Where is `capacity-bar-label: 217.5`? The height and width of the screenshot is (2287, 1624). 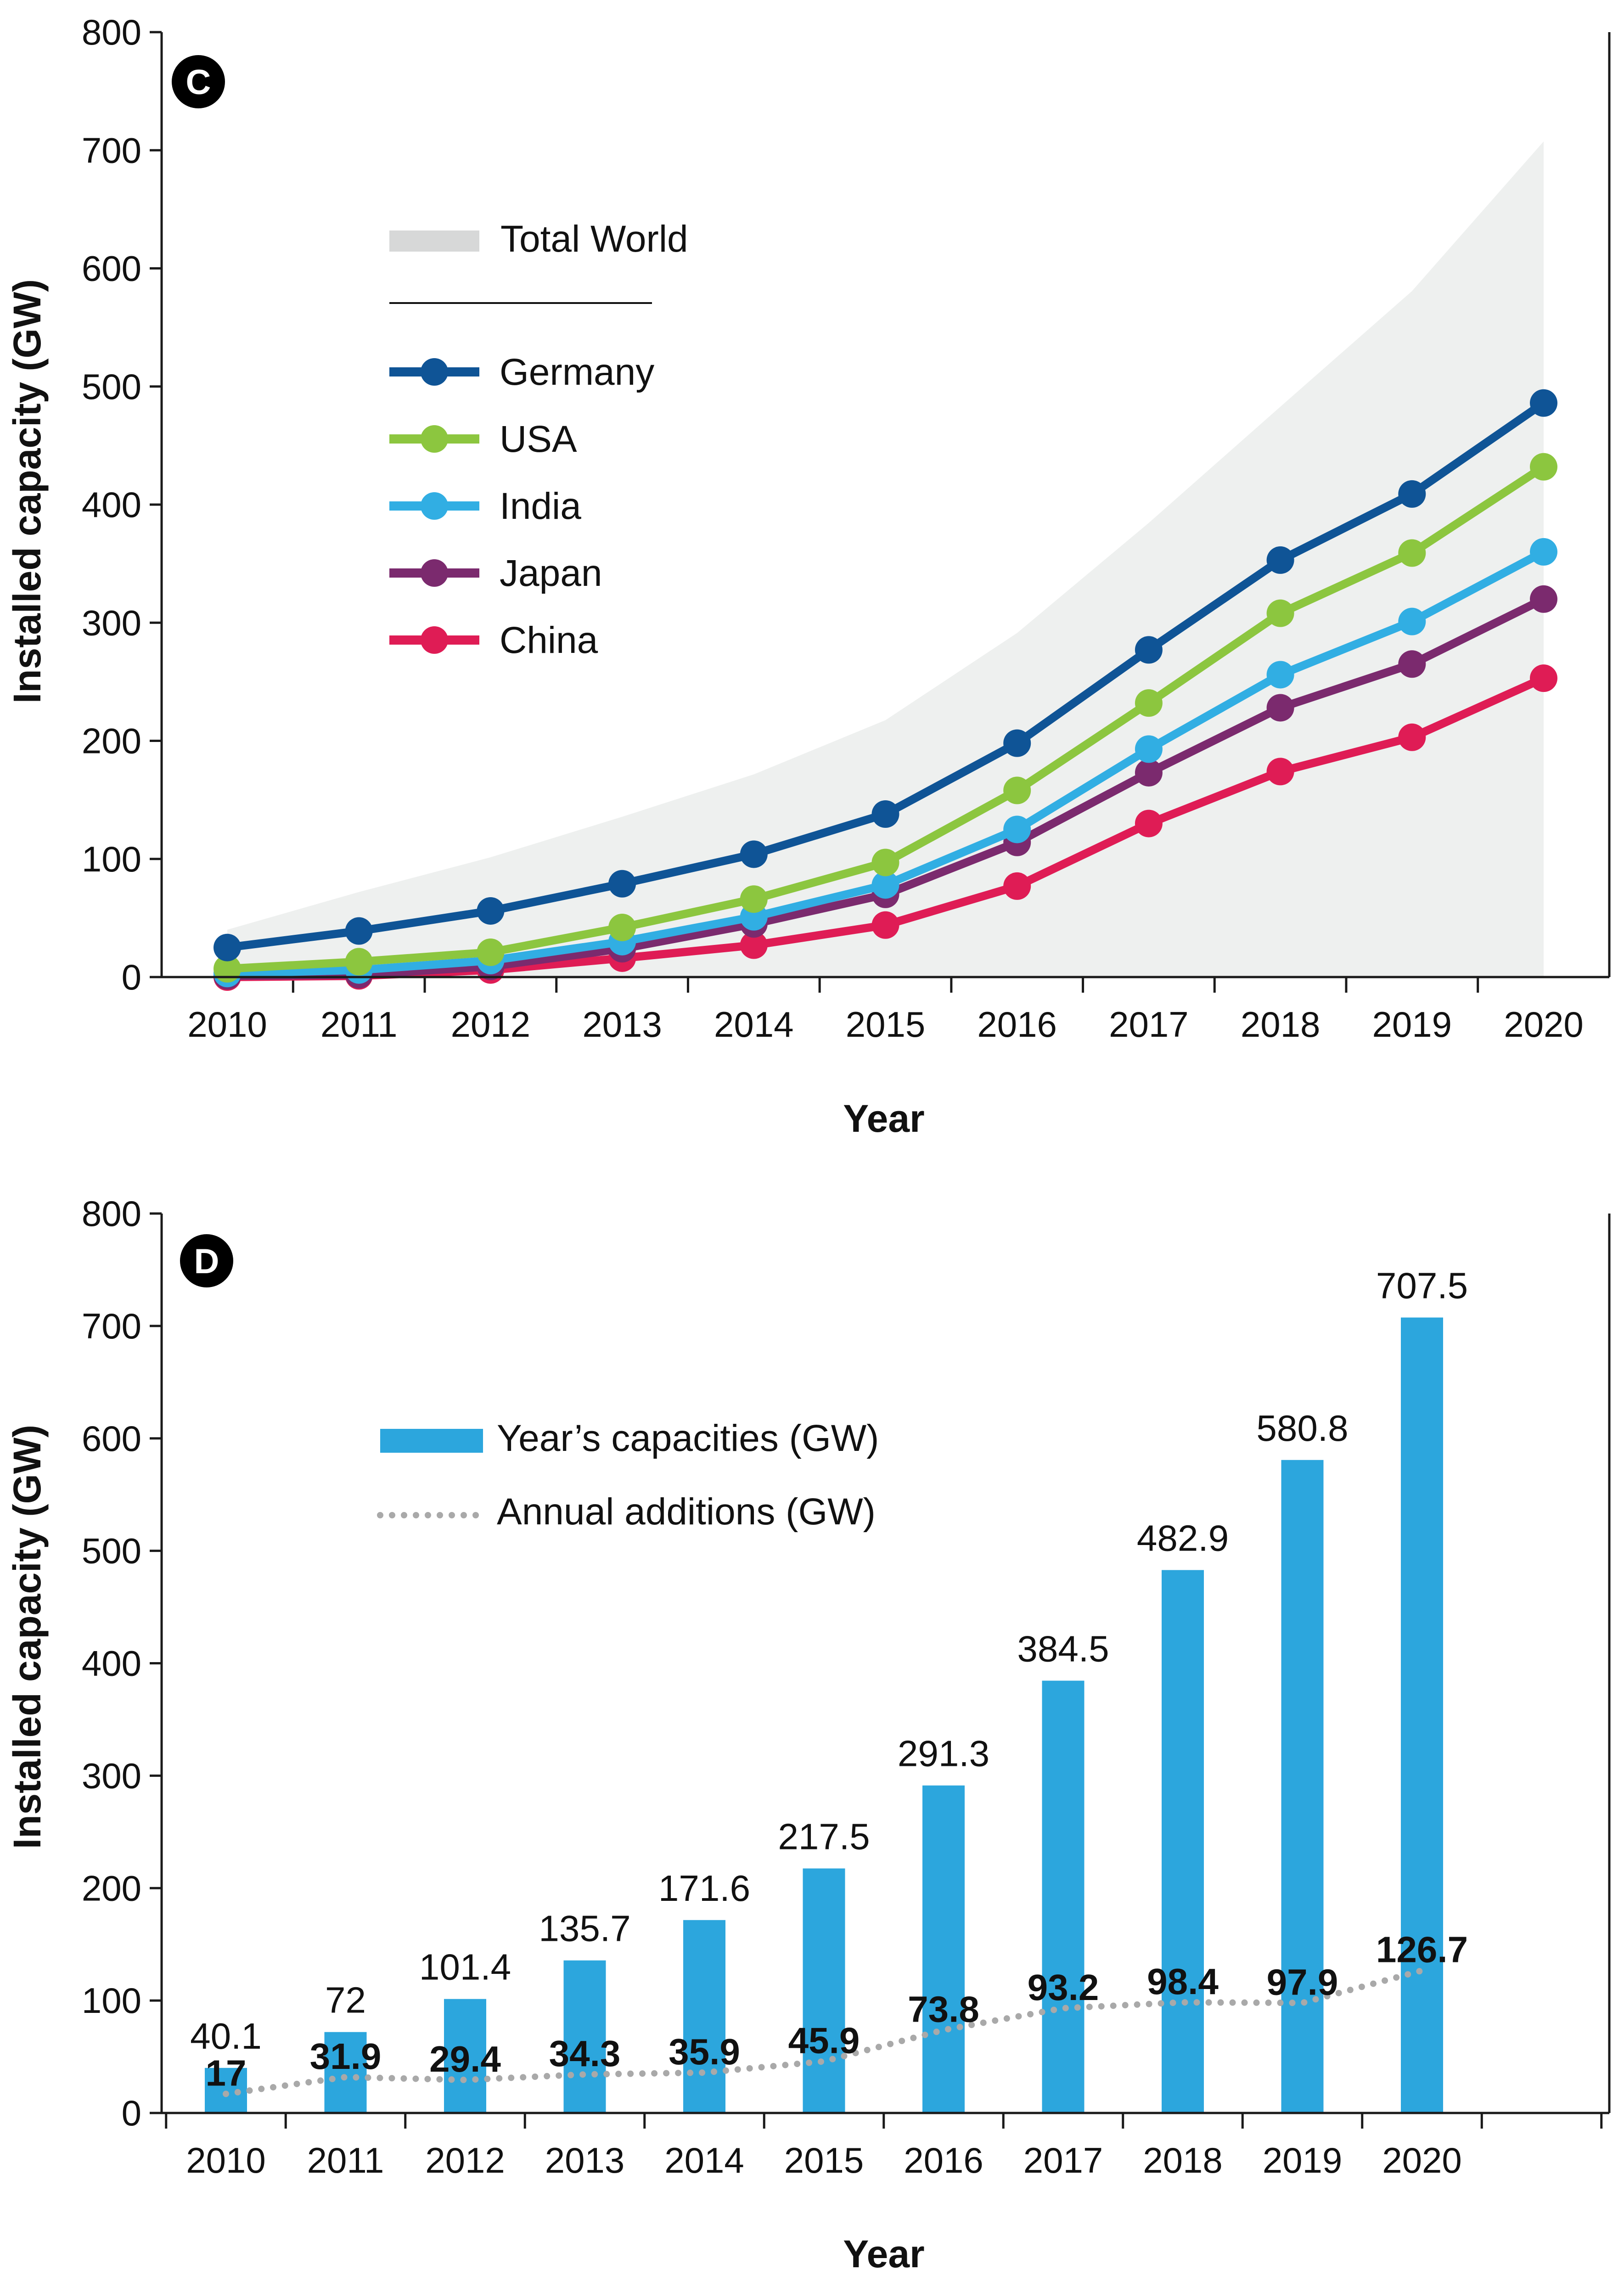
capacity-bar-label: 217.5 is located at coordinates (824, 1836).